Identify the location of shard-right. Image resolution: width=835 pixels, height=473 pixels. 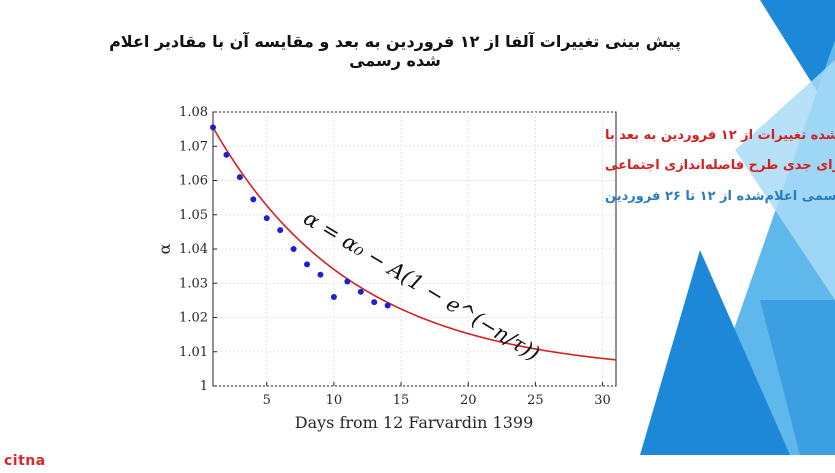
(797, 377).